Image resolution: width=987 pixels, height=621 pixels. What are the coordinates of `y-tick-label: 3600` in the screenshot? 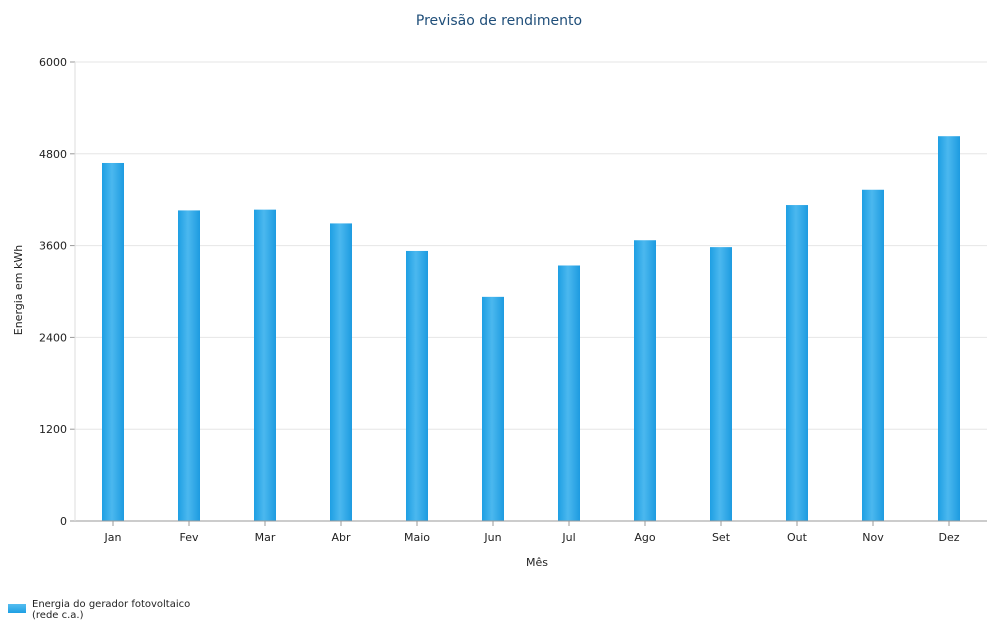 It's located at (53, 246).